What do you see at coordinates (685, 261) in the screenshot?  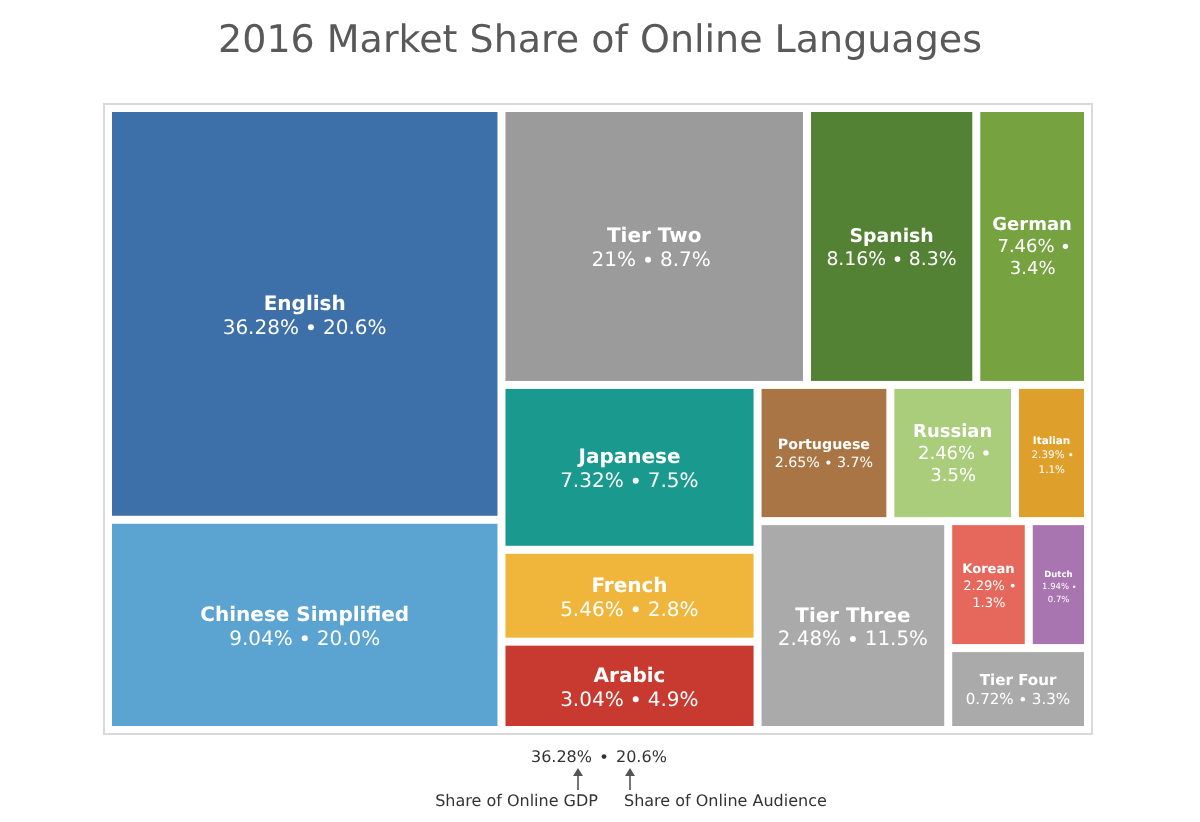 I see `data-label: 8.7%` at bounding box center [685, 261].